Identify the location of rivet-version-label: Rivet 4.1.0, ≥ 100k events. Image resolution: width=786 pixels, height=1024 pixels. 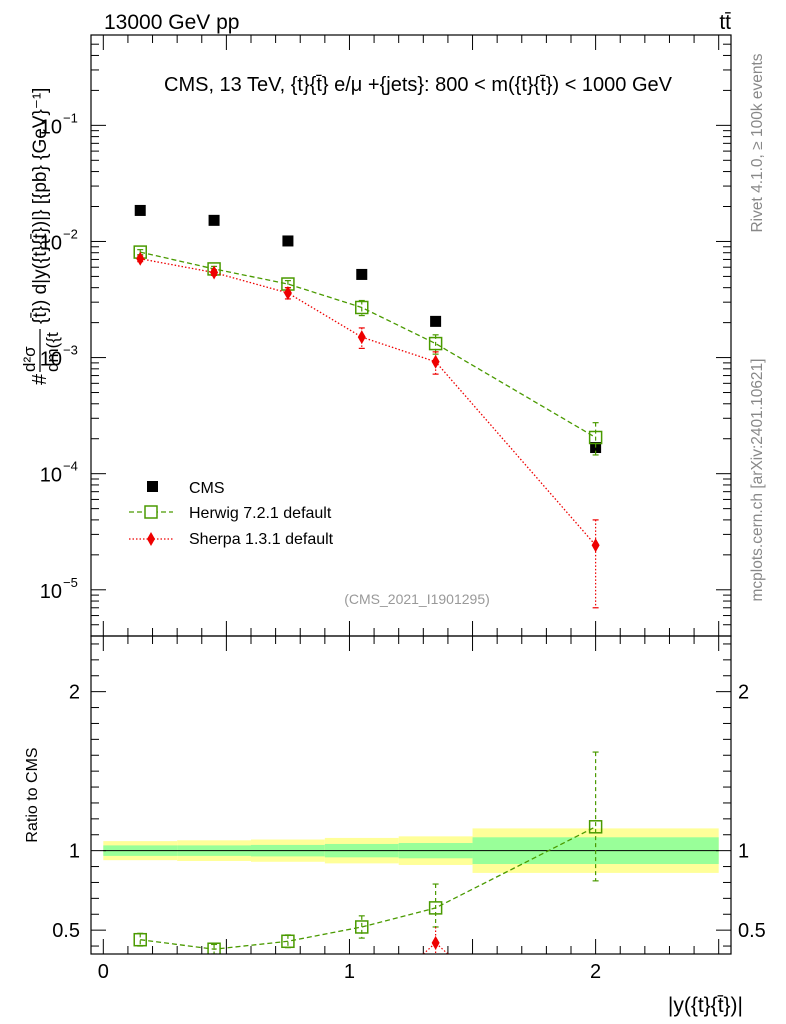
(757, 142).